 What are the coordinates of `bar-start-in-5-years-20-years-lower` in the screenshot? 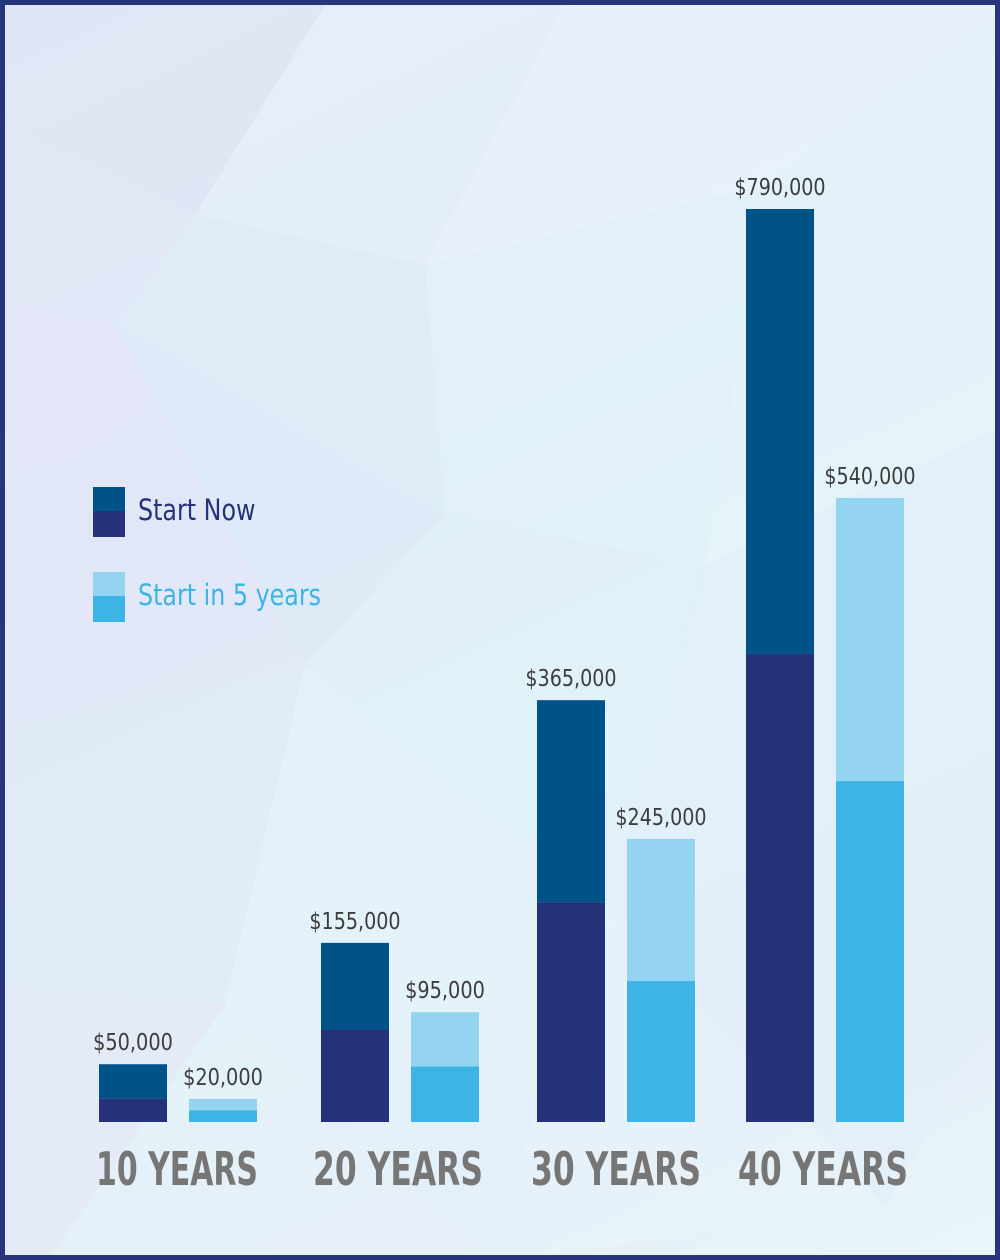 It's located at (445, 1094).